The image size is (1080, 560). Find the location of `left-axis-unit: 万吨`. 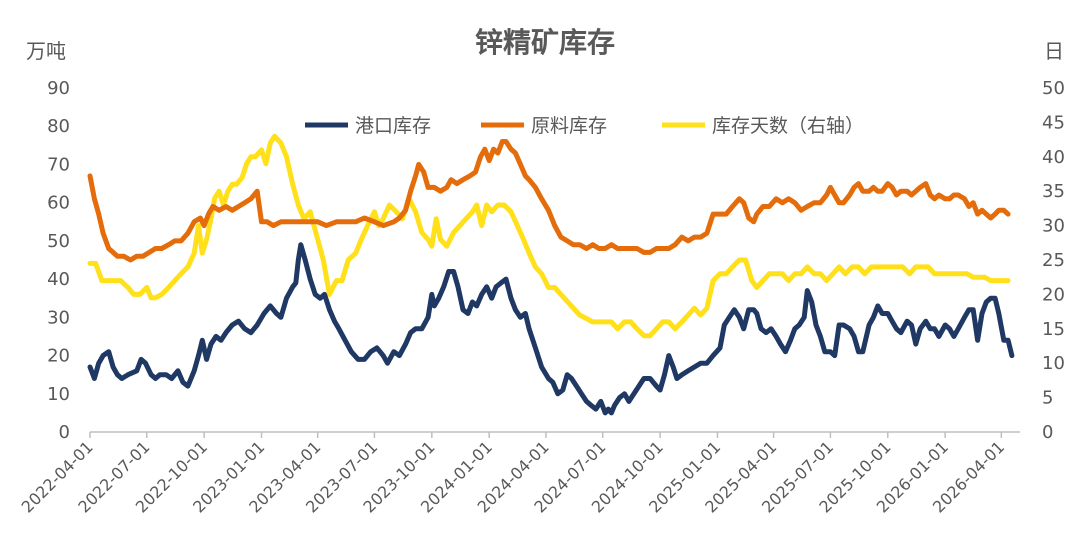

left-axis-unit: 万吨 is located at coordinates (46, 51).